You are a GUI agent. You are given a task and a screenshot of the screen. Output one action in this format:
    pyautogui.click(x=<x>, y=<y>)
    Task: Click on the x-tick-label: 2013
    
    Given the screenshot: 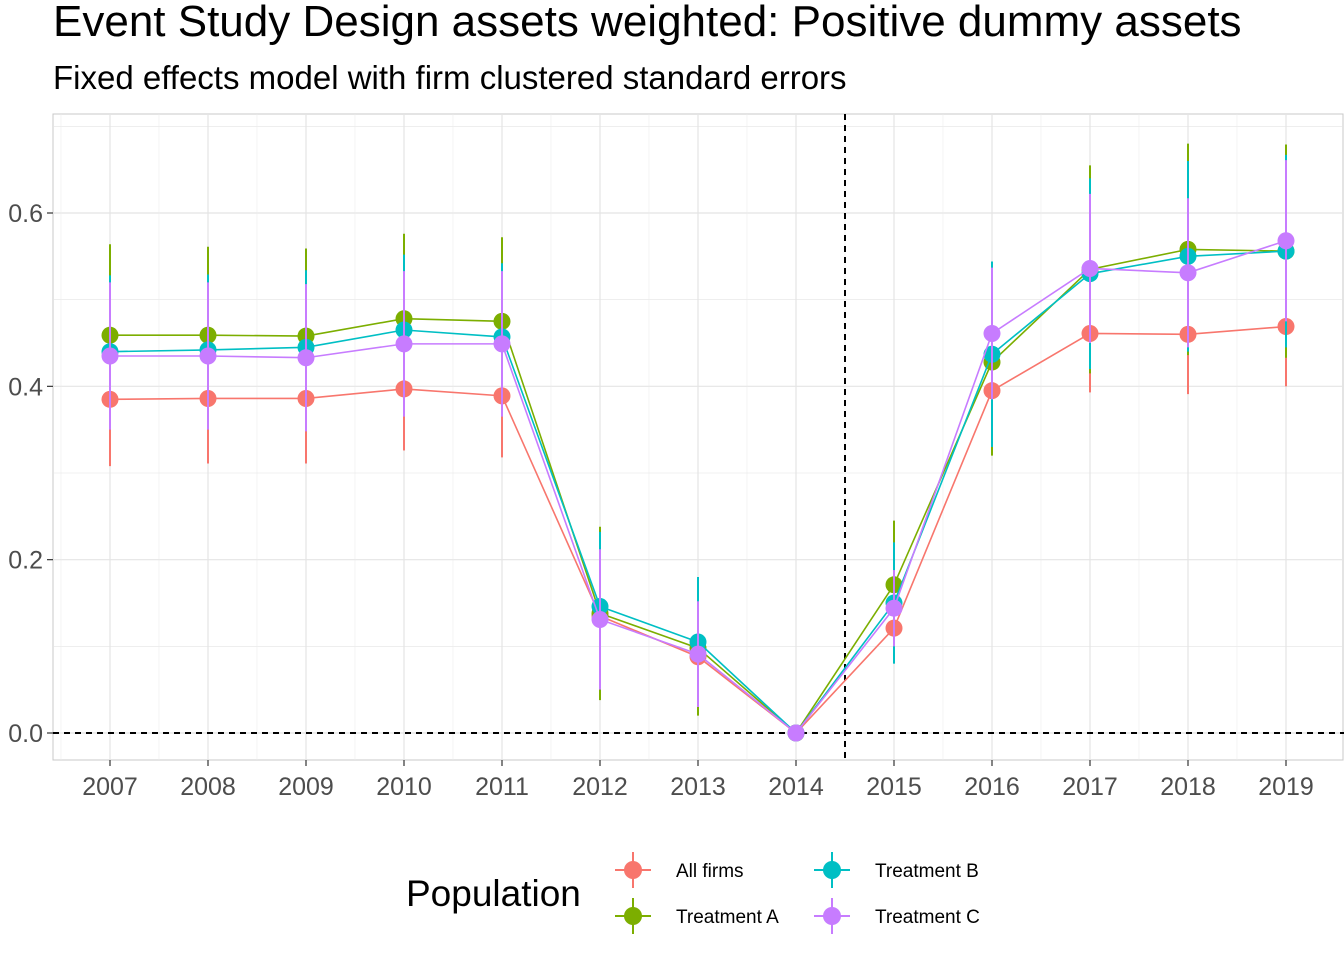 What is the action you would take?
    pyautogui.click(x=698, y=787)
    